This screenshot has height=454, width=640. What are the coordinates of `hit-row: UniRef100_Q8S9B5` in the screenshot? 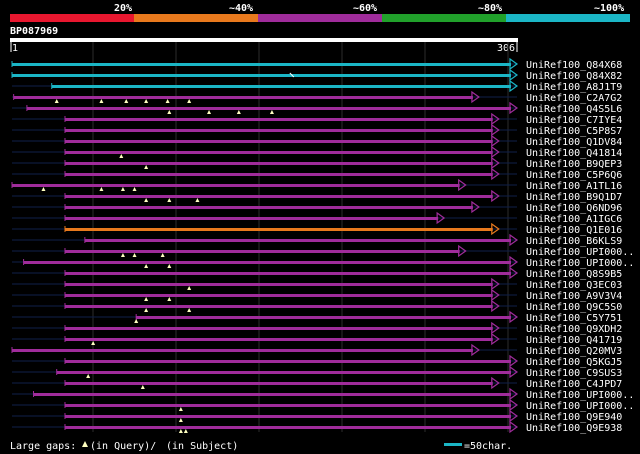 It's located at (317, 273).